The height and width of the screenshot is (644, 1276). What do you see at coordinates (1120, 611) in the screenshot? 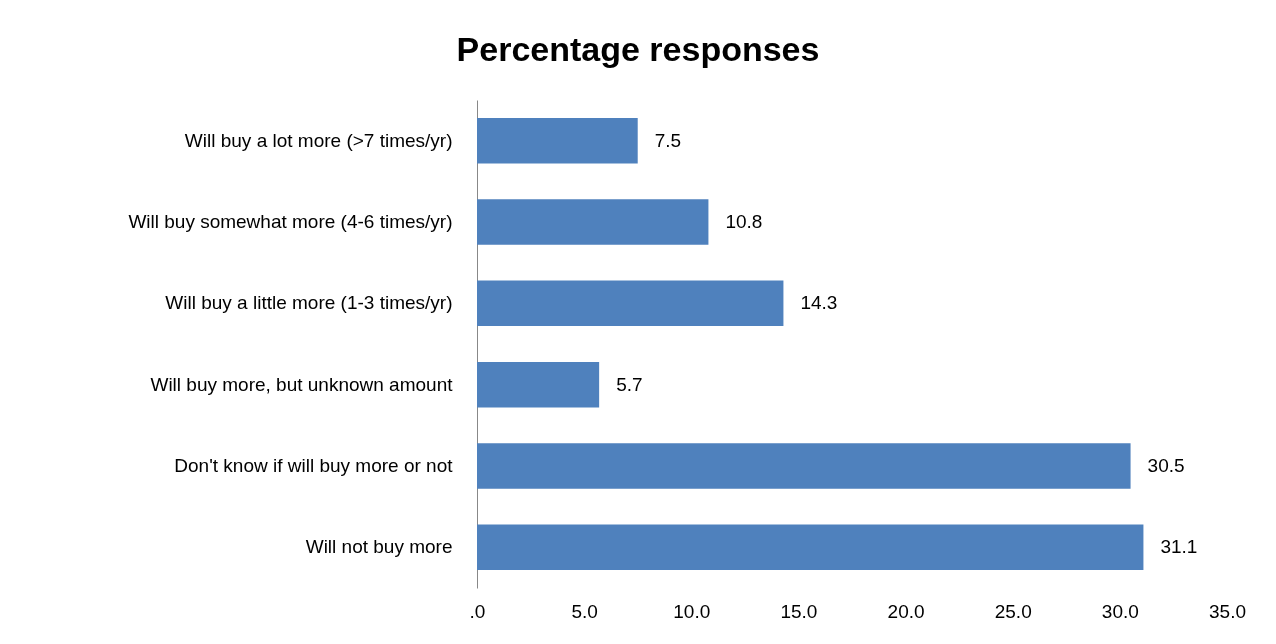
I see `x-tick-label: 30.0` at bounding box center [1120, 611].